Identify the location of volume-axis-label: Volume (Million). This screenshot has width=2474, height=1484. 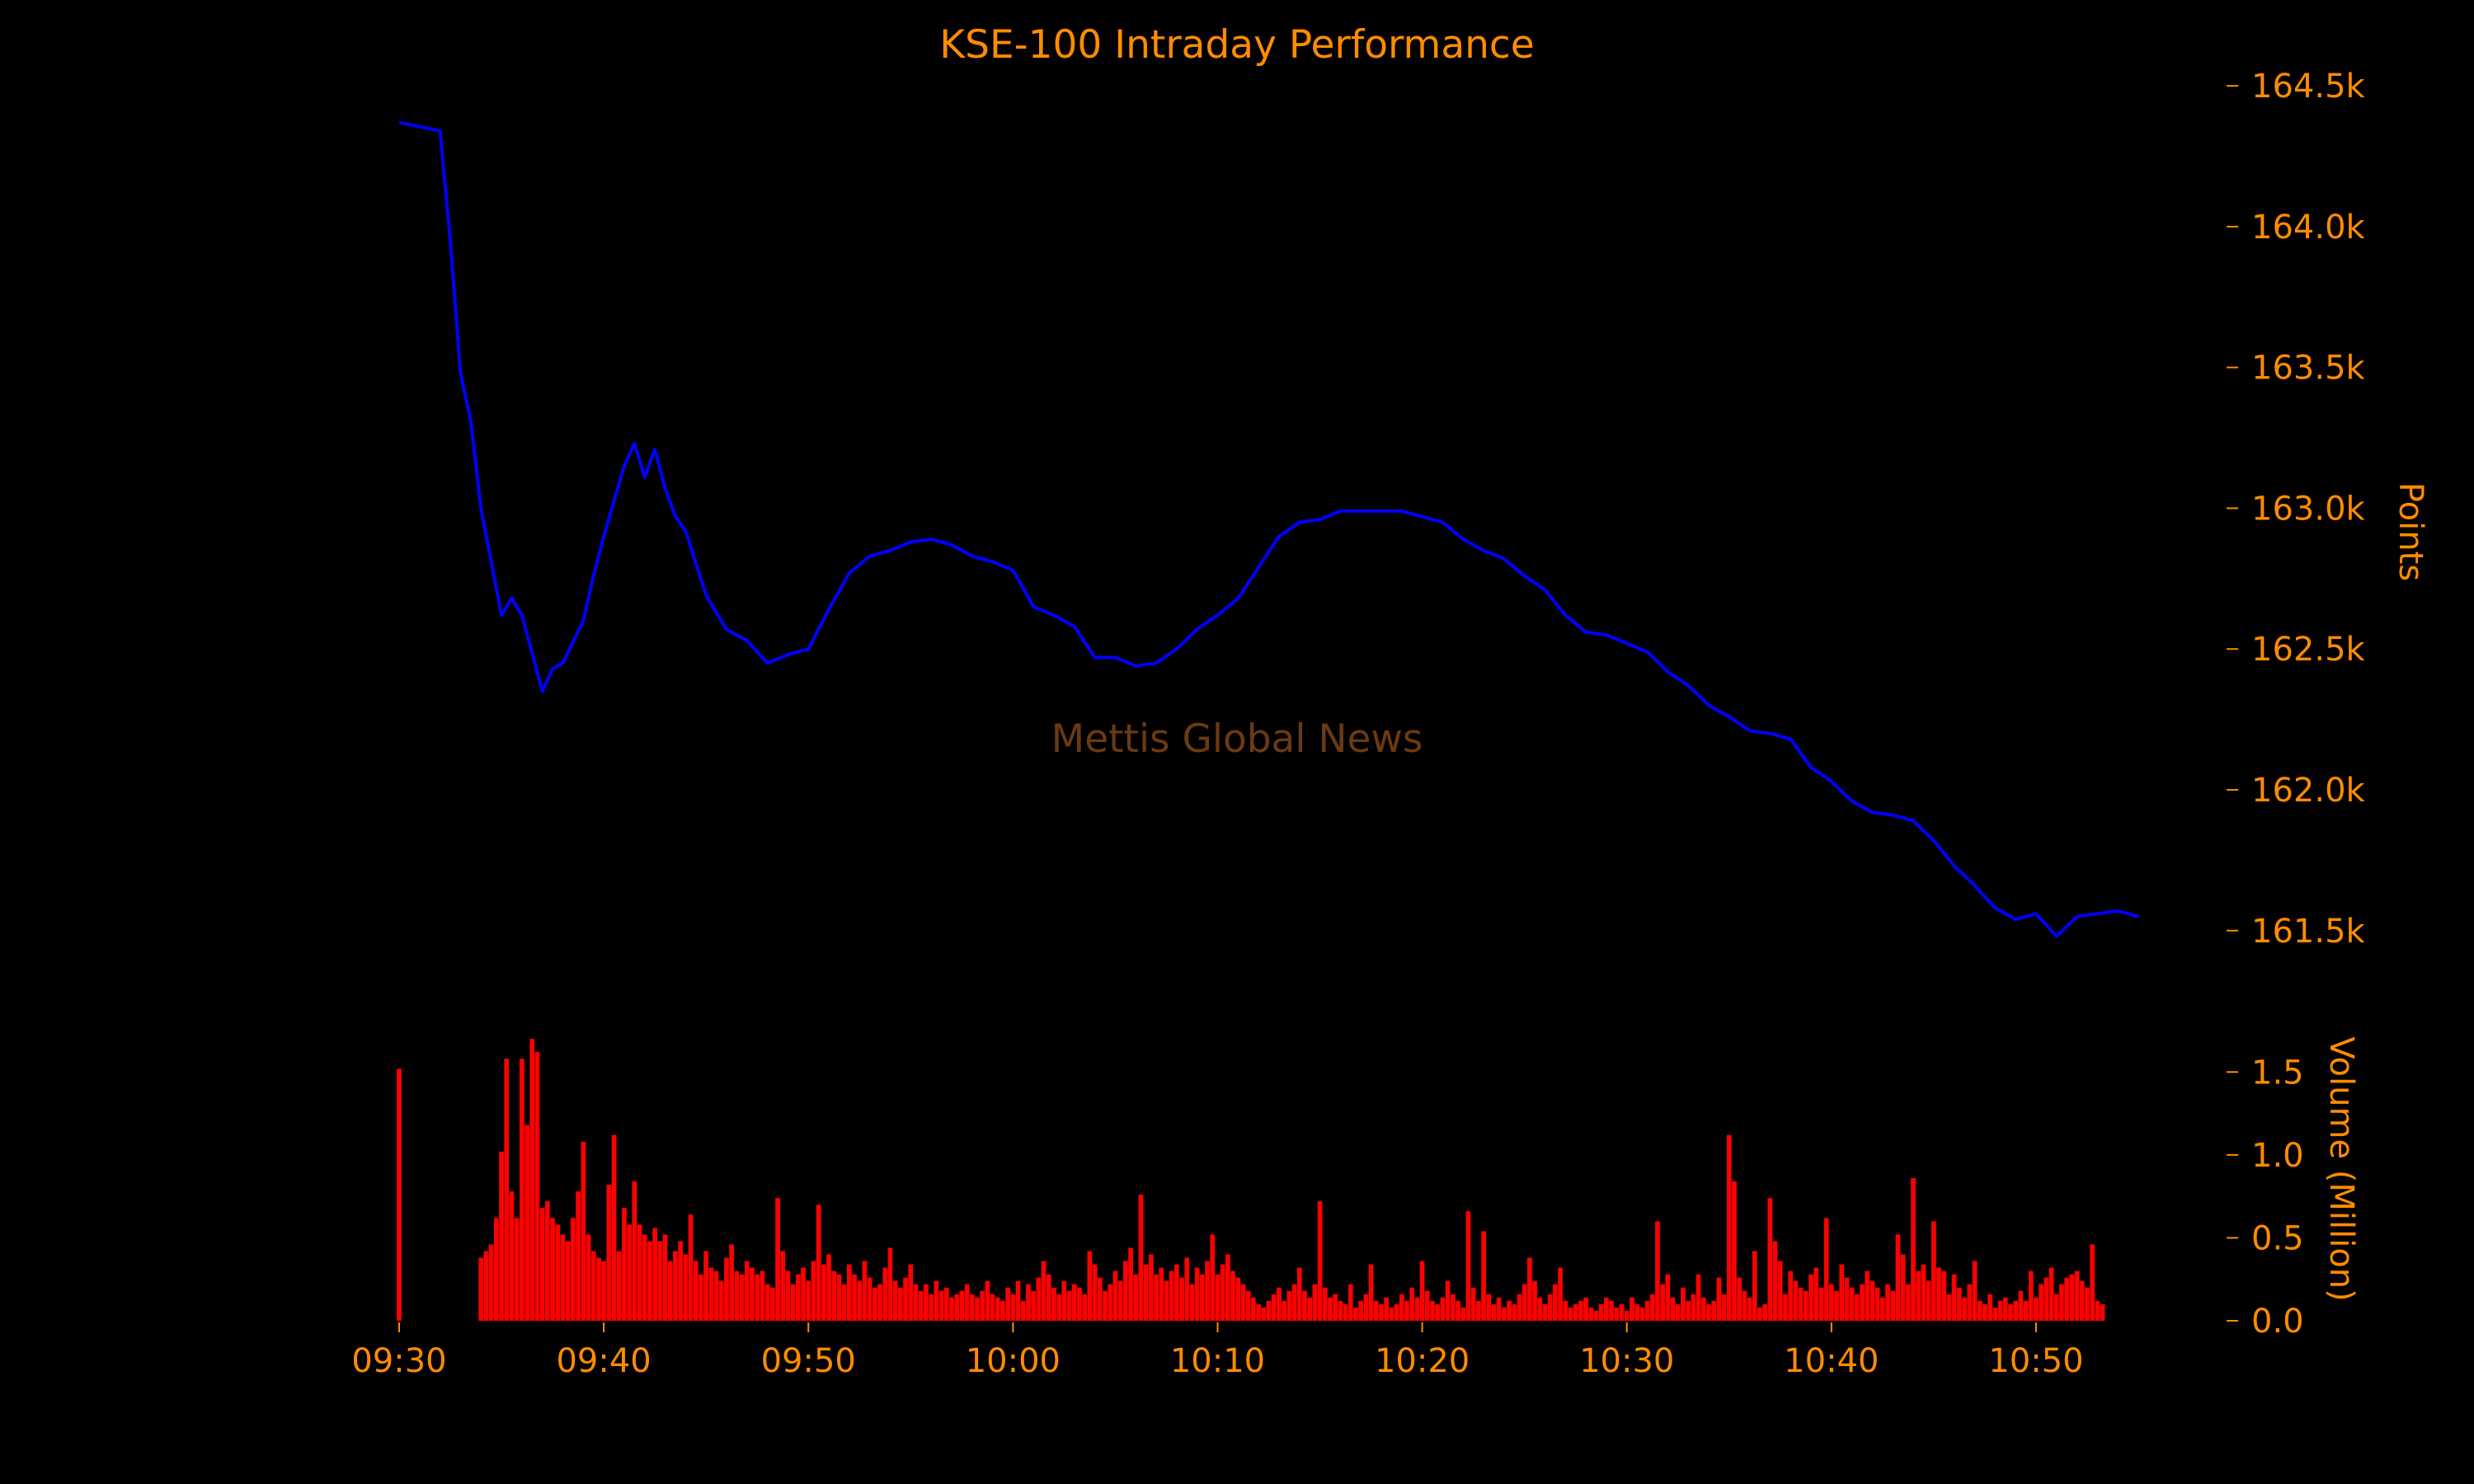
(2341, 1168).